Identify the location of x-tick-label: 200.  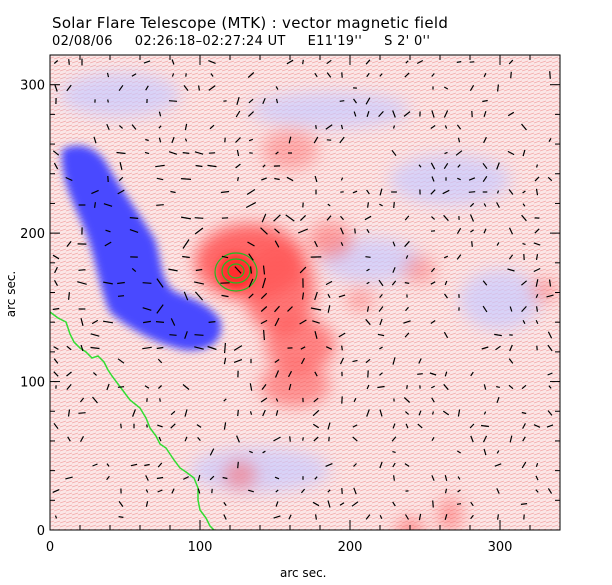
(350, 547).